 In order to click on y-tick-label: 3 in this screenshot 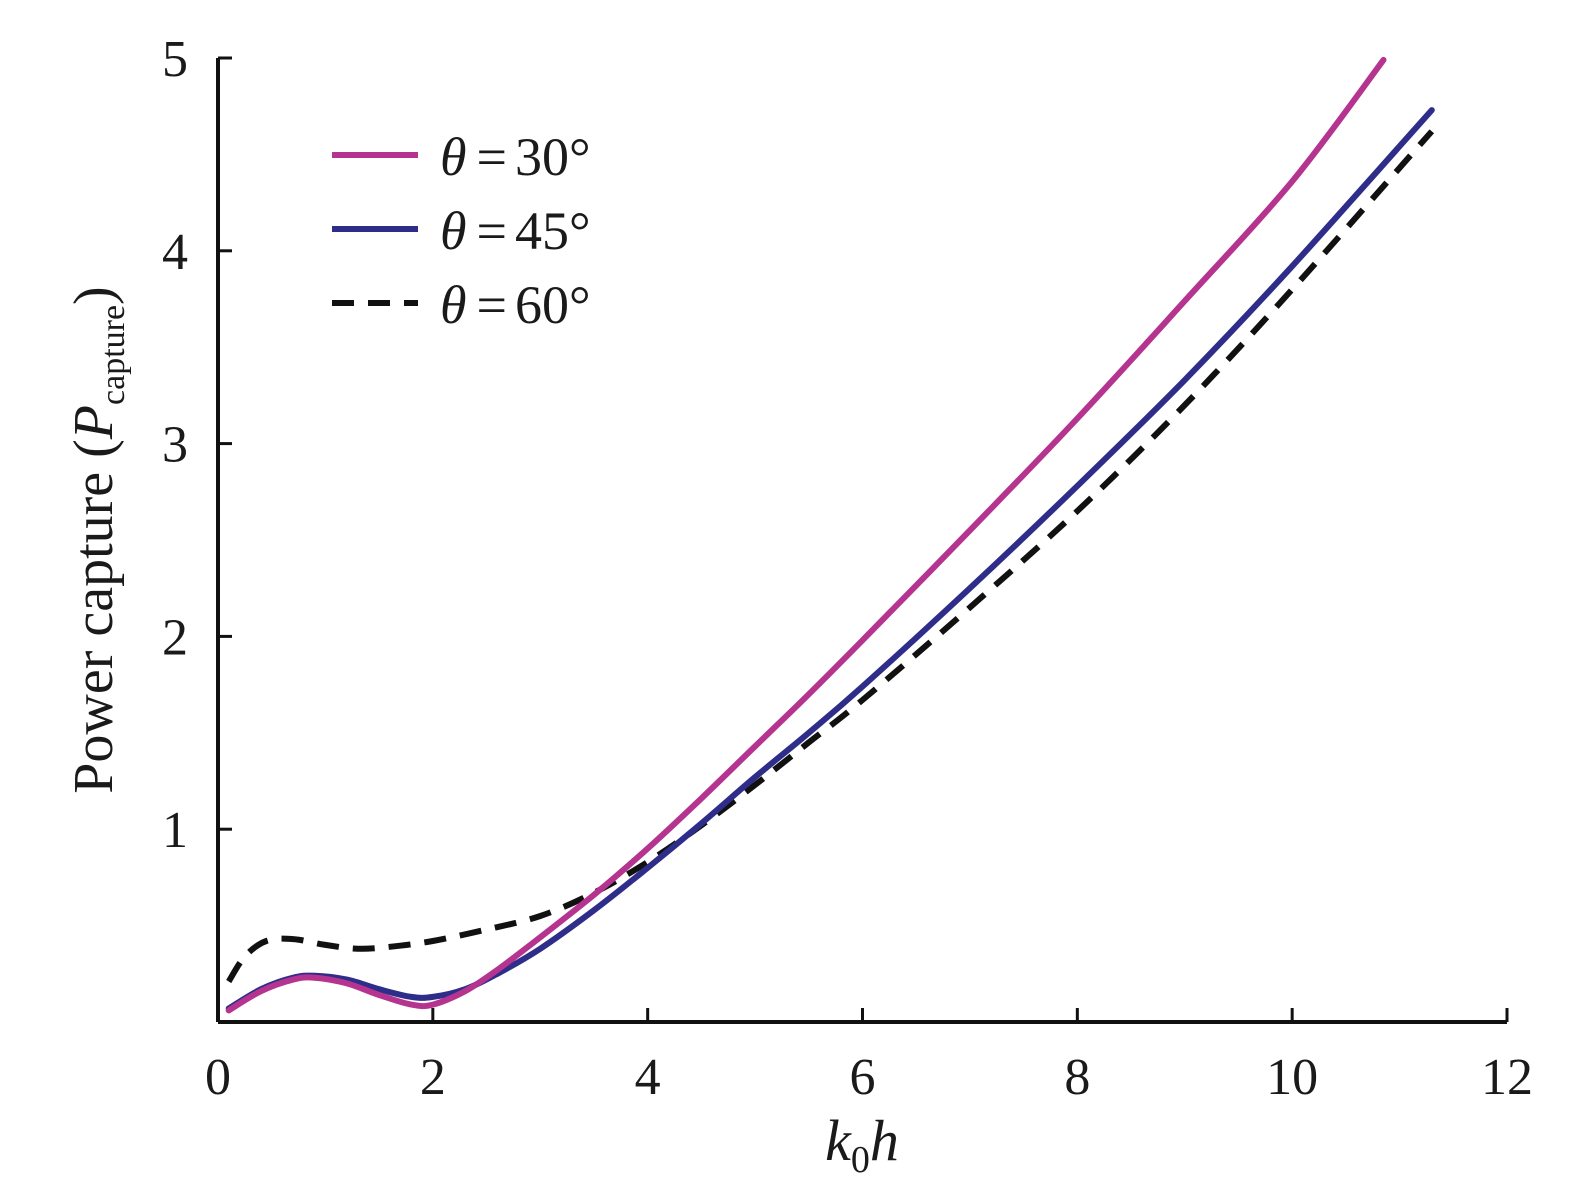, I will do `click(175, 445)`.